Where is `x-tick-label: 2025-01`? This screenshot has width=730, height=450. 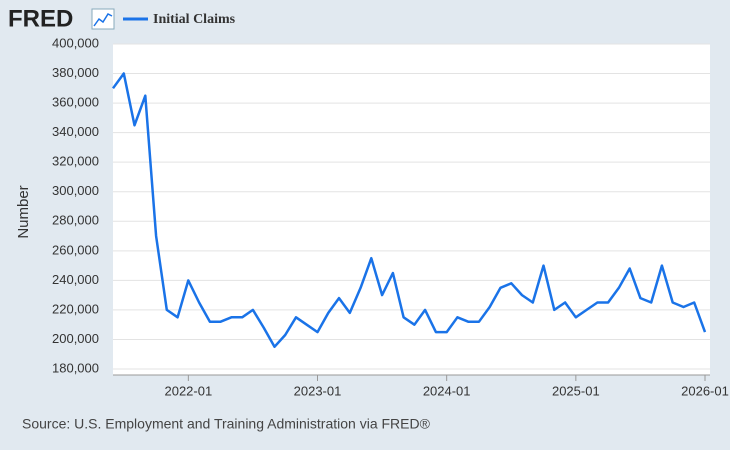 x-tick-label: 2025-01 is located at coordinates (576, 390).